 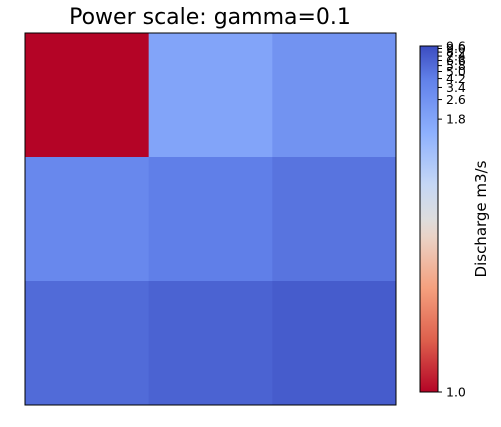 What do you see at coordinates (456, 99) in the screenshot?
I see `colorbar-tick-label: 2.6` at bounding box center [456, 99].